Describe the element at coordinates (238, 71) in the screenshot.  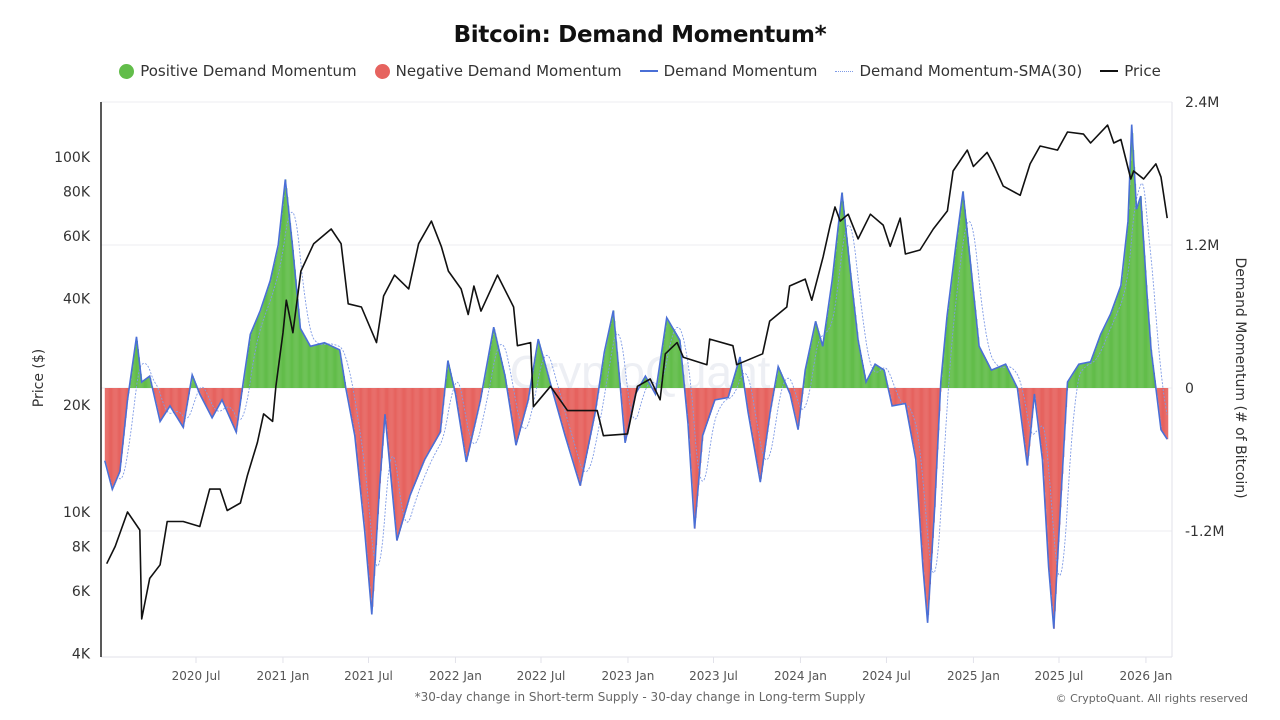
I see `legend-positive: Positive Demand Momentum` at that location.